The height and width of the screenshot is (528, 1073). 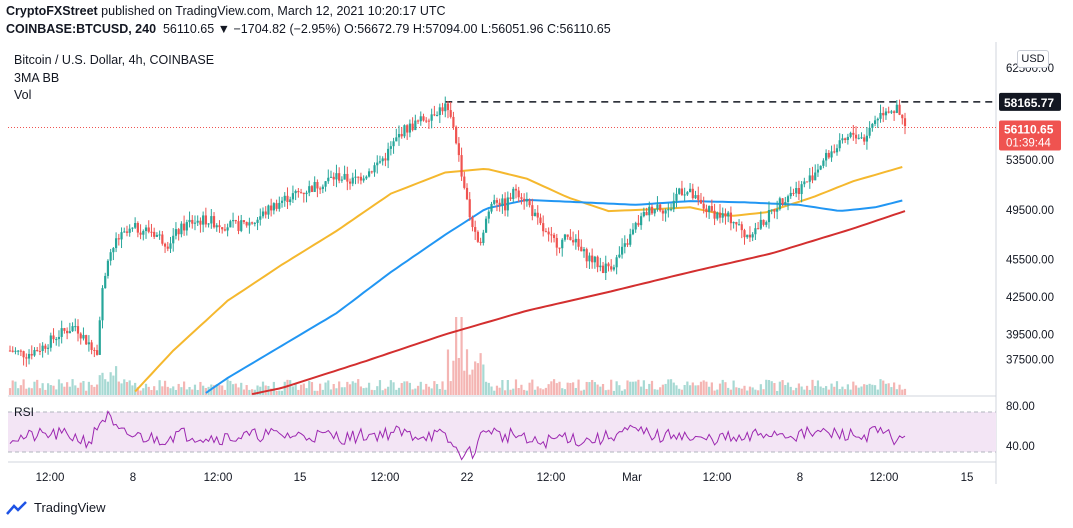 What do you see at coordinates (37, 78) in the screenshot?
I see `indicator-legend-ma: 3MA BB` at bounding box center [37, 78].